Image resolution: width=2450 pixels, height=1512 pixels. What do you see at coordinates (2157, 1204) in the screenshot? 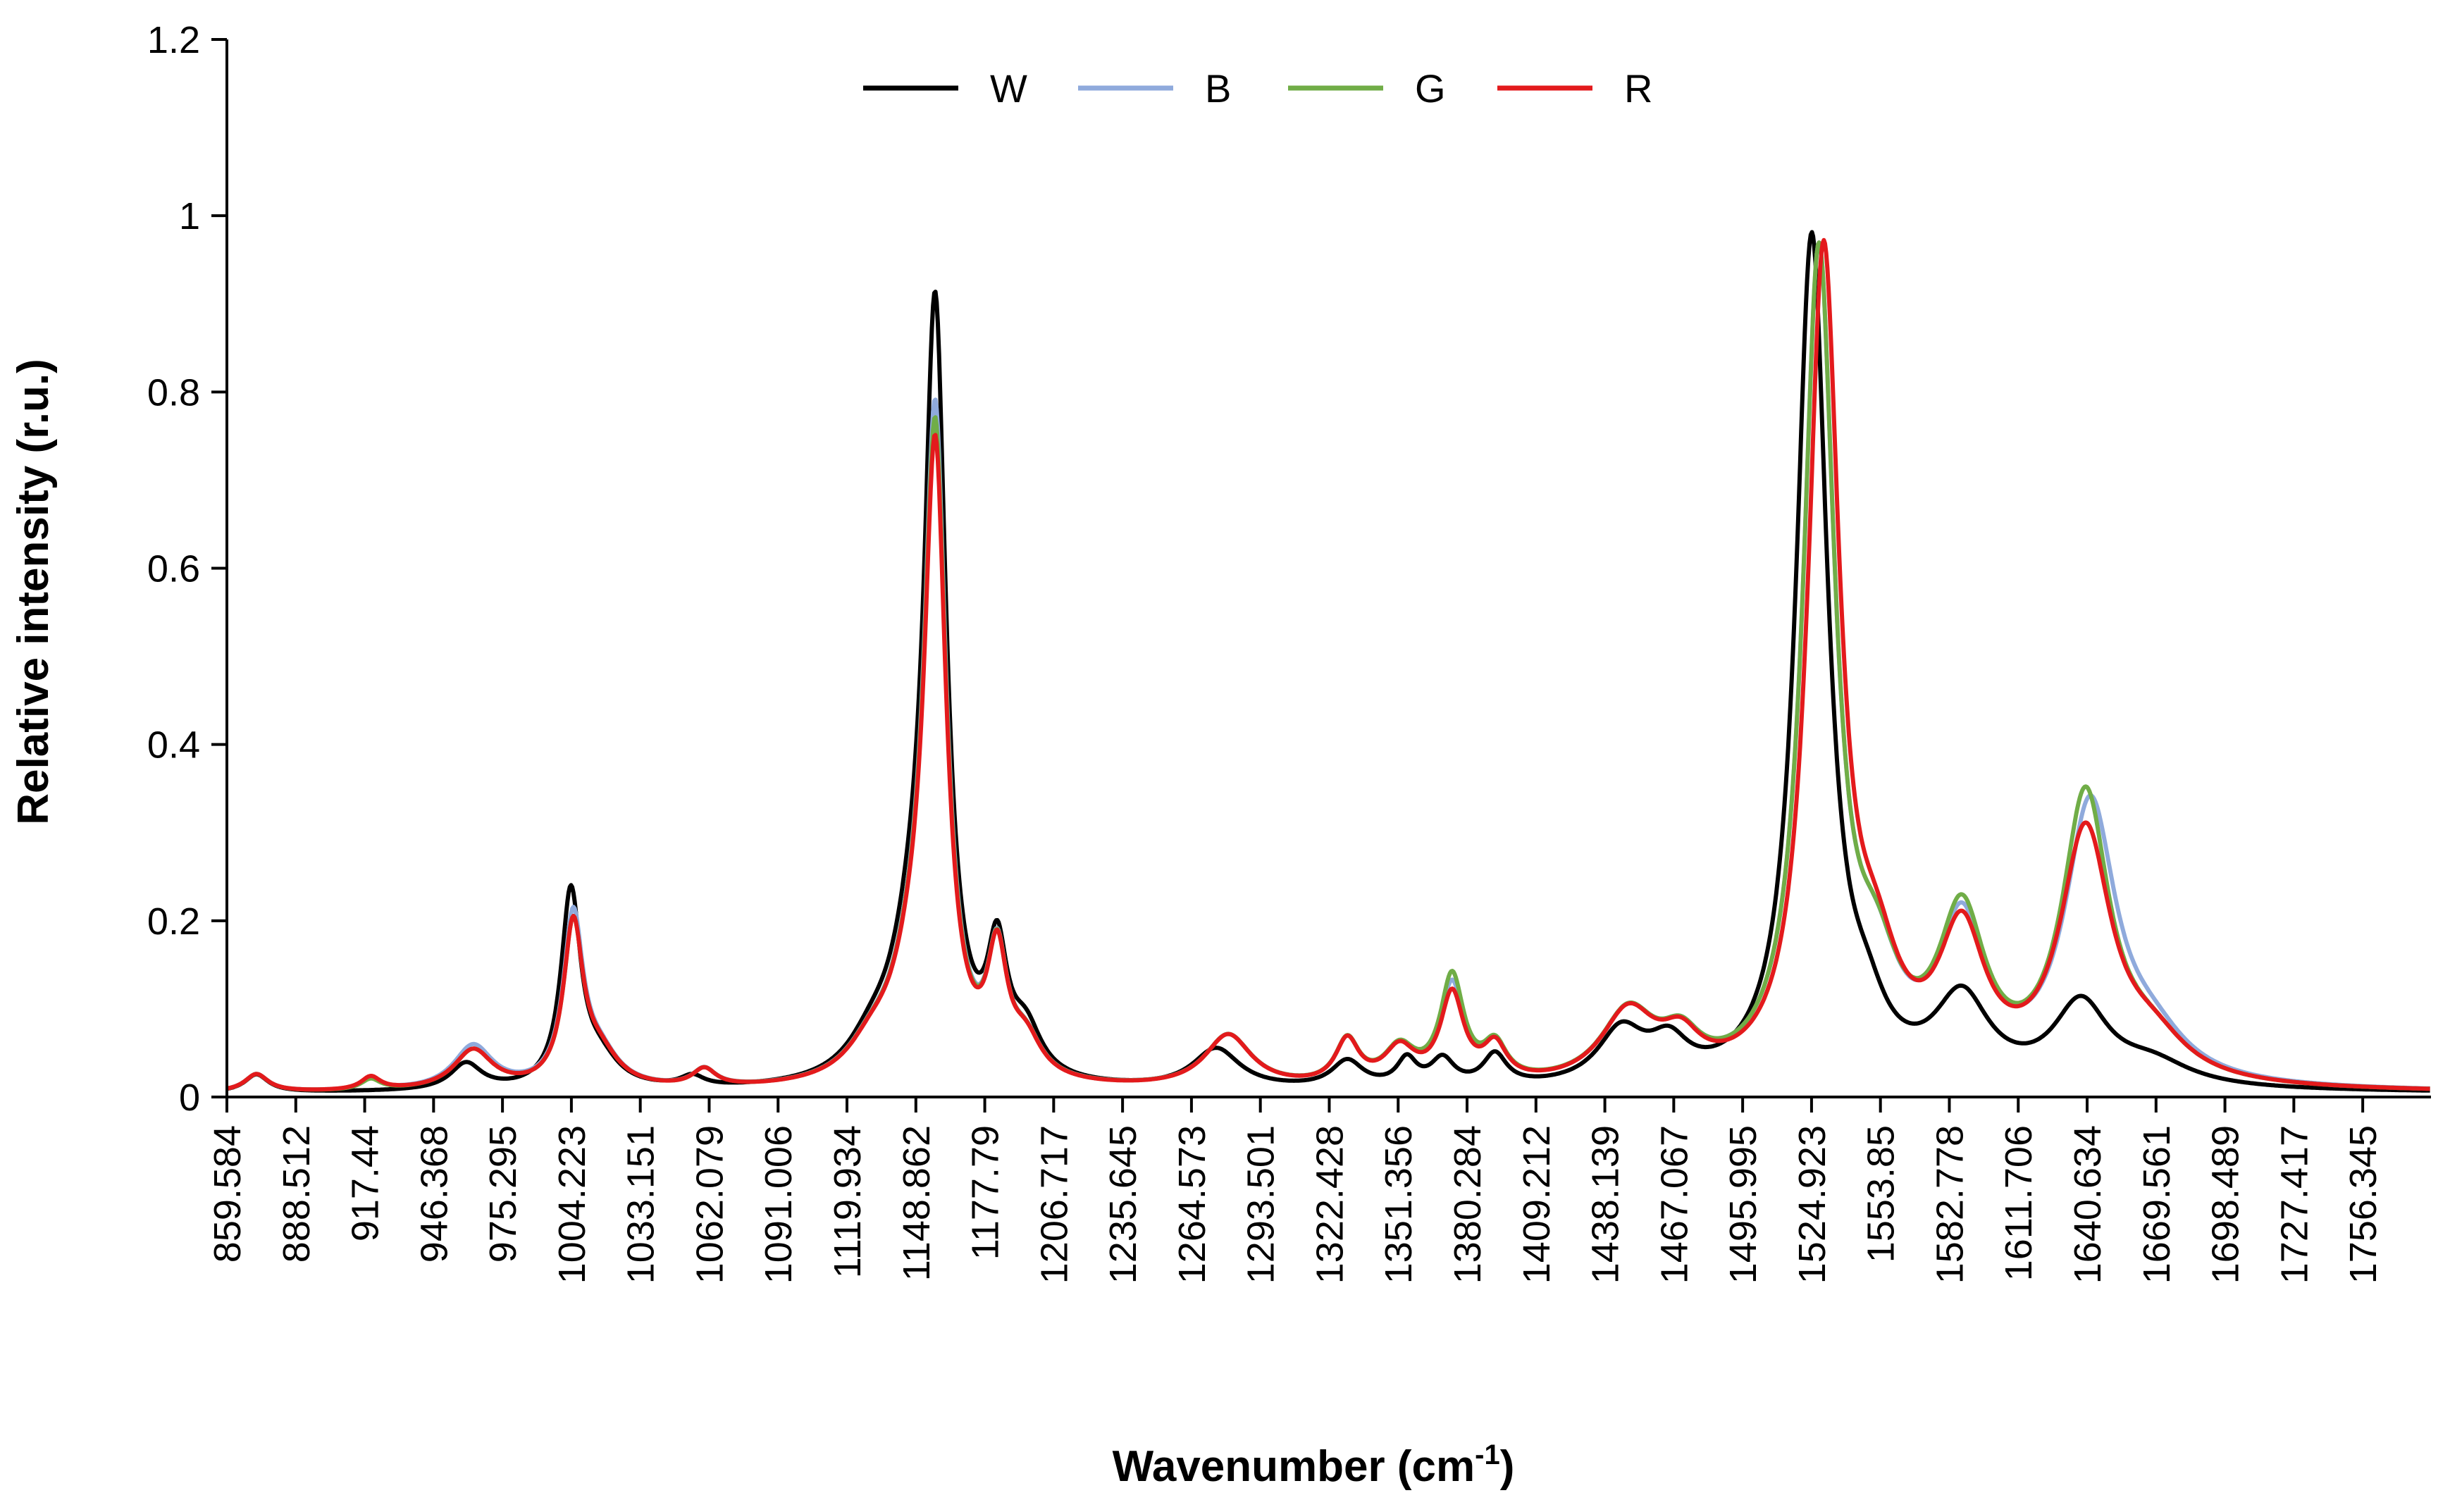
I see `x-tick-label: 1669.561` at bounding box center [2157, 1204].